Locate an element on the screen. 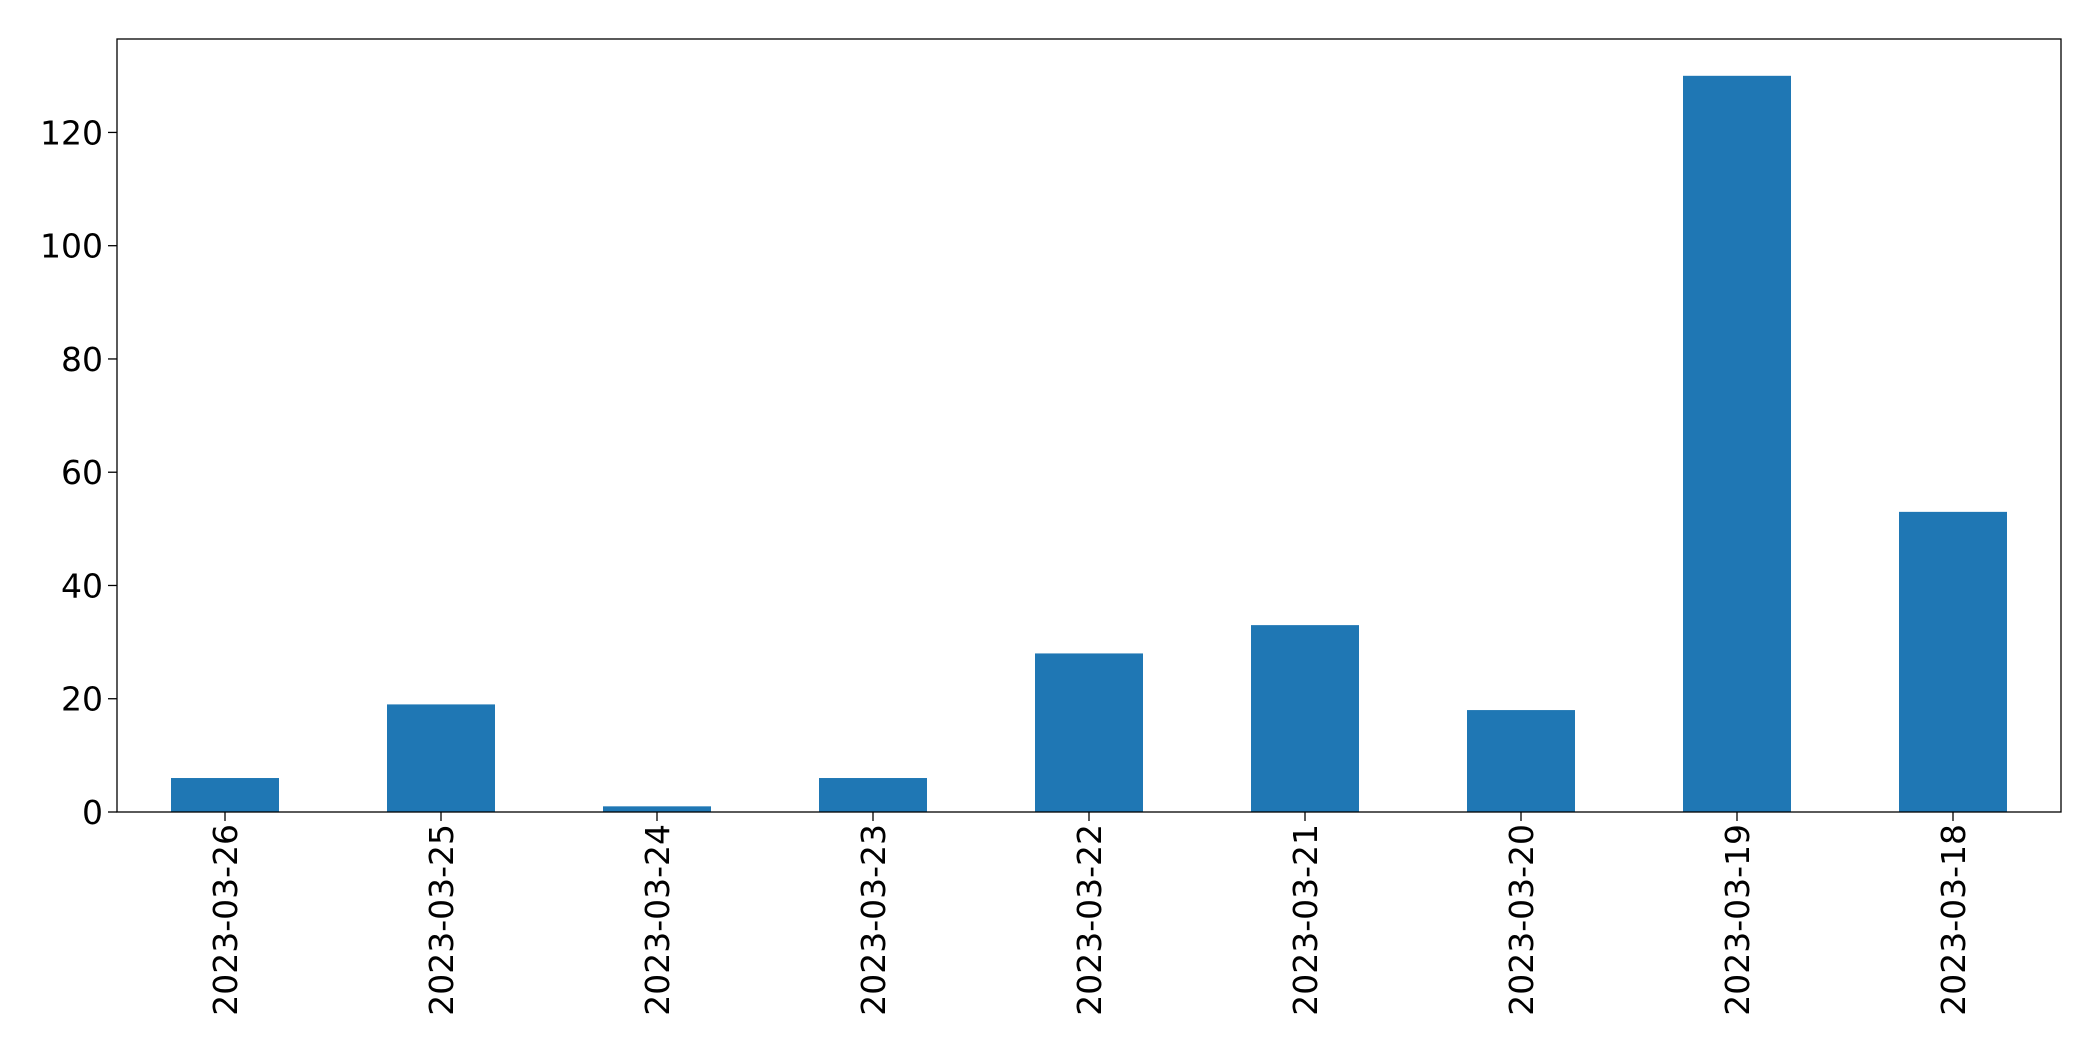  x-tick-label: 2023-03-24 is located at coordinates (657, 920).